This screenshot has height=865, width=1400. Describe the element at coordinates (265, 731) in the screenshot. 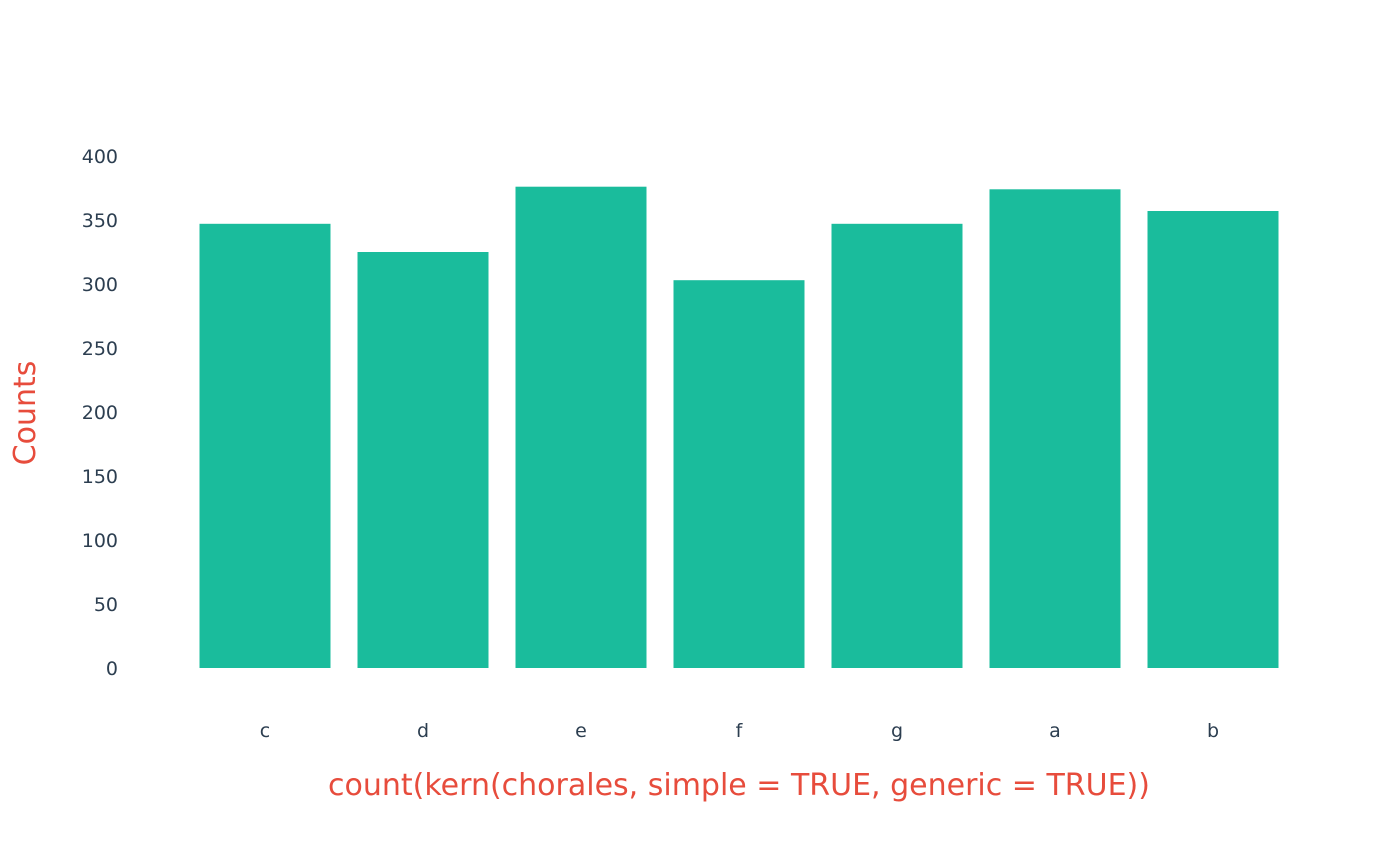

I see `x-tick-label-c: c` at that location.